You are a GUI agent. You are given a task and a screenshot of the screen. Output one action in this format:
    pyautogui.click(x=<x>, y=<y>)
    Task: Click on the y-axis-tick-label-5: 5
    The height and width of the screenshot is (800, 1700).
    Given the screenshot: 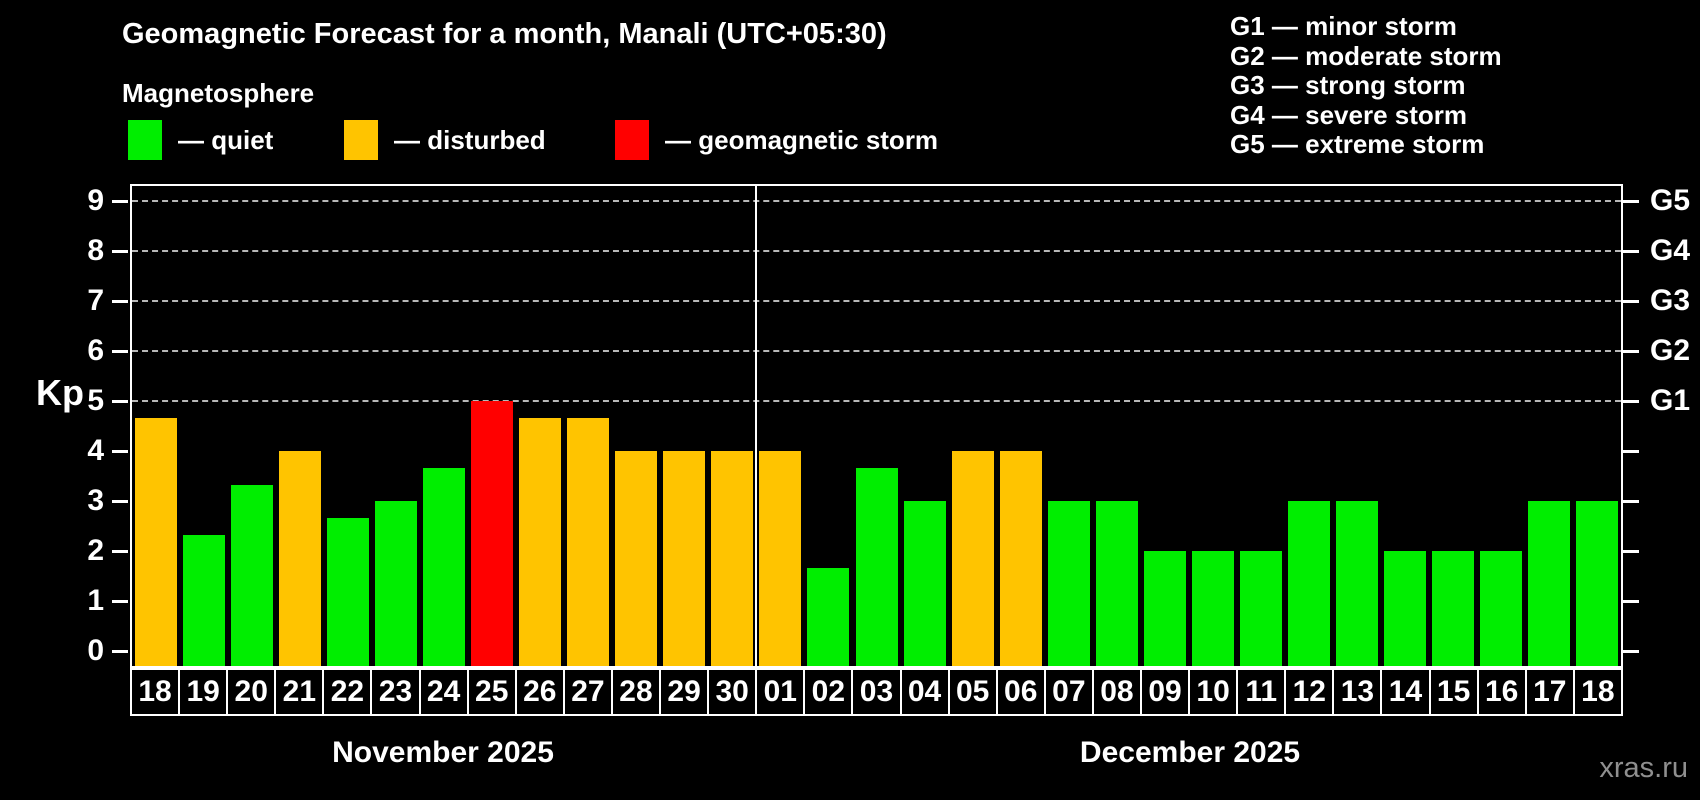 What is the action you would take?
    pyautogui.click(x=95, y=400)
    